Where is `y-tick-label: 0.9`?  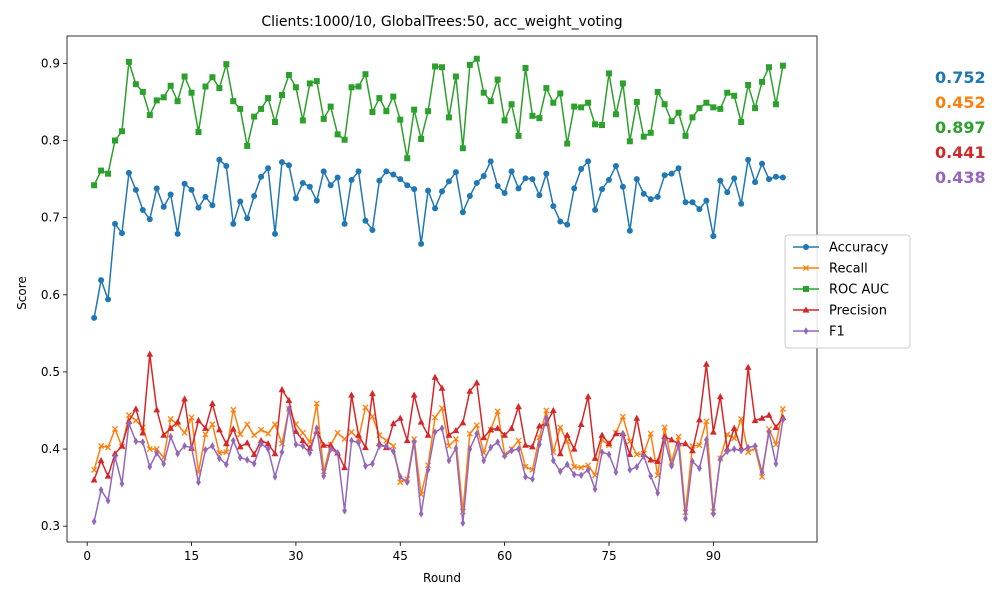
y-tick-label: 0.9 is located at coordinates (50, 63).